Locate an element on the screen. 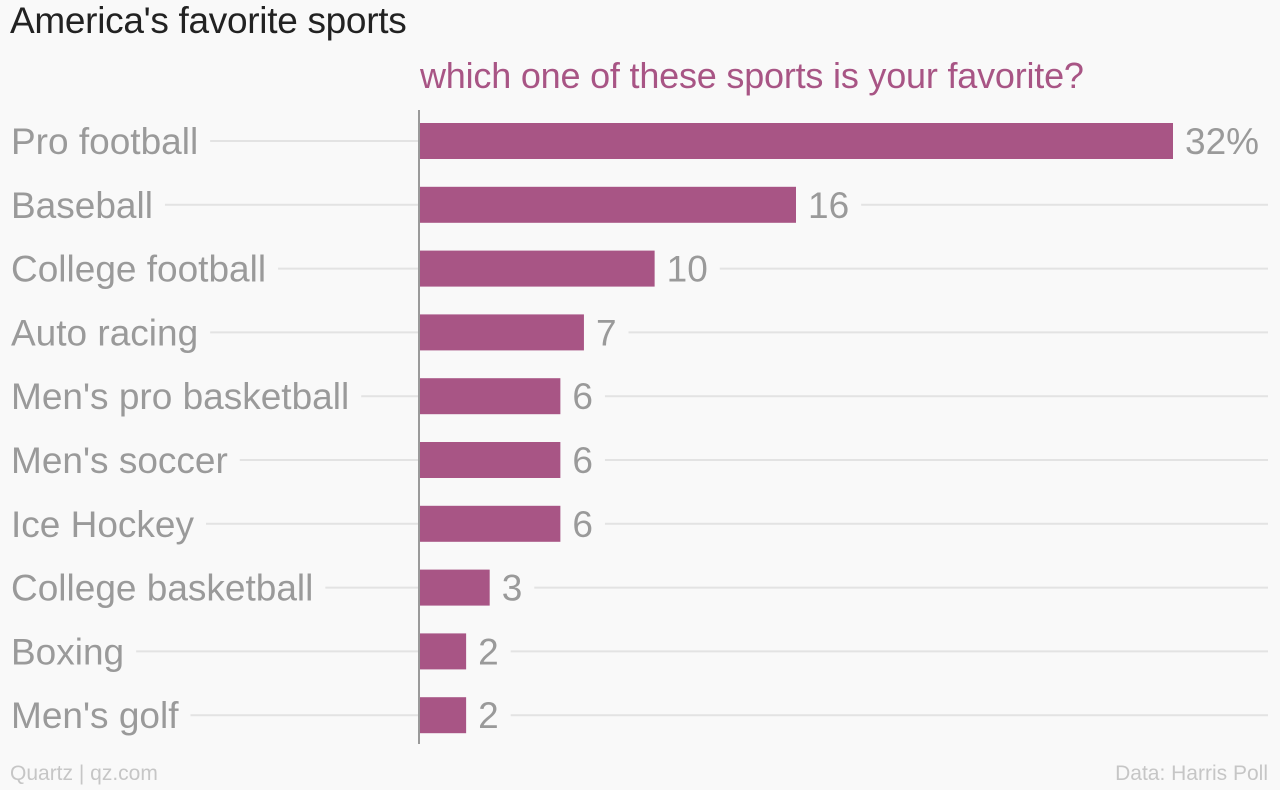 This screenshot has width=1280, height=790. category-label: Men's pro basketball is located at coordinates (180, 396).